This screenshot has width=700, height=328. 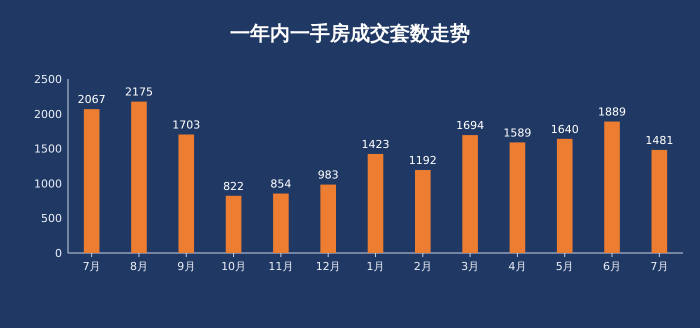 What do you see at coordinates (233, 266) in the screenshot?
I see `x-tick-label: 10月` at bounding box center [233, 266].